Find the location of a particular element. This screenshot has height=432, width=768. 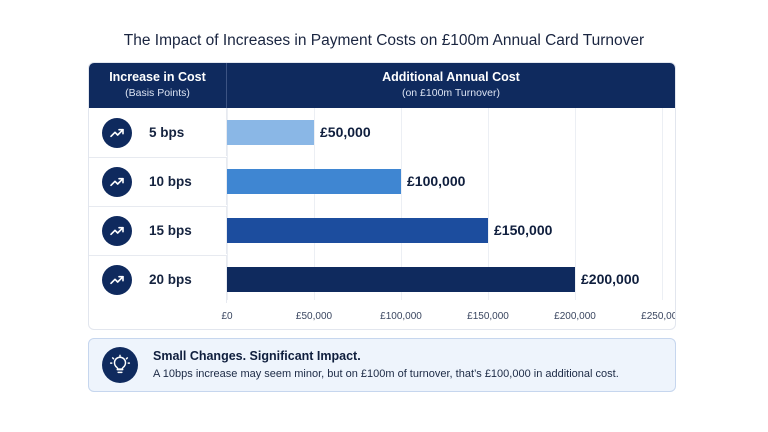

category-label: 20 bps is located at coordinates (170, 279).